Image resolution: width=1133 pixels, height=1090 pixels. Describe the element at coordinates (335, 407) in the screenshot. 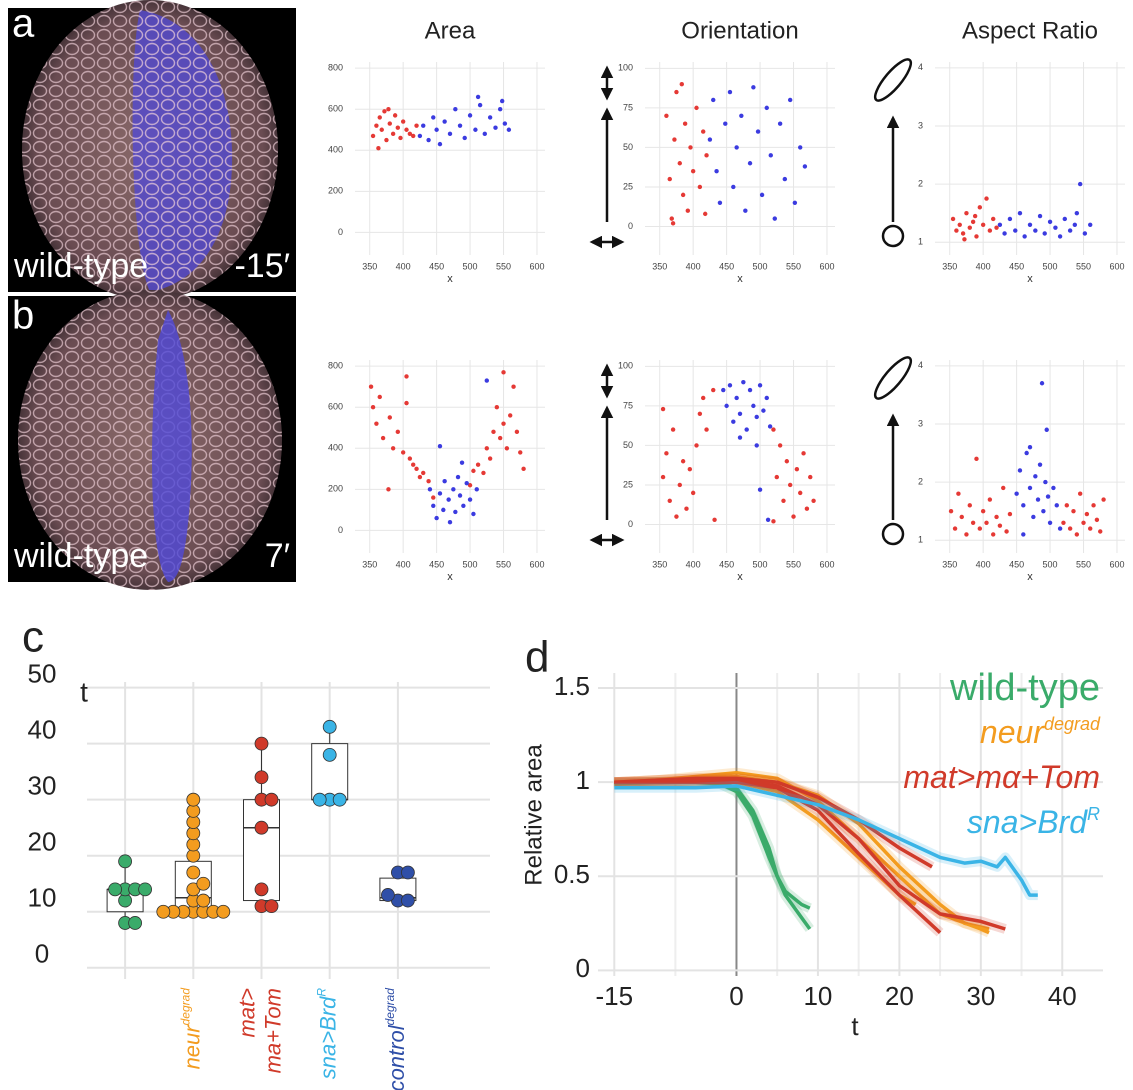

I see `y-tick-label: 600` at that location.